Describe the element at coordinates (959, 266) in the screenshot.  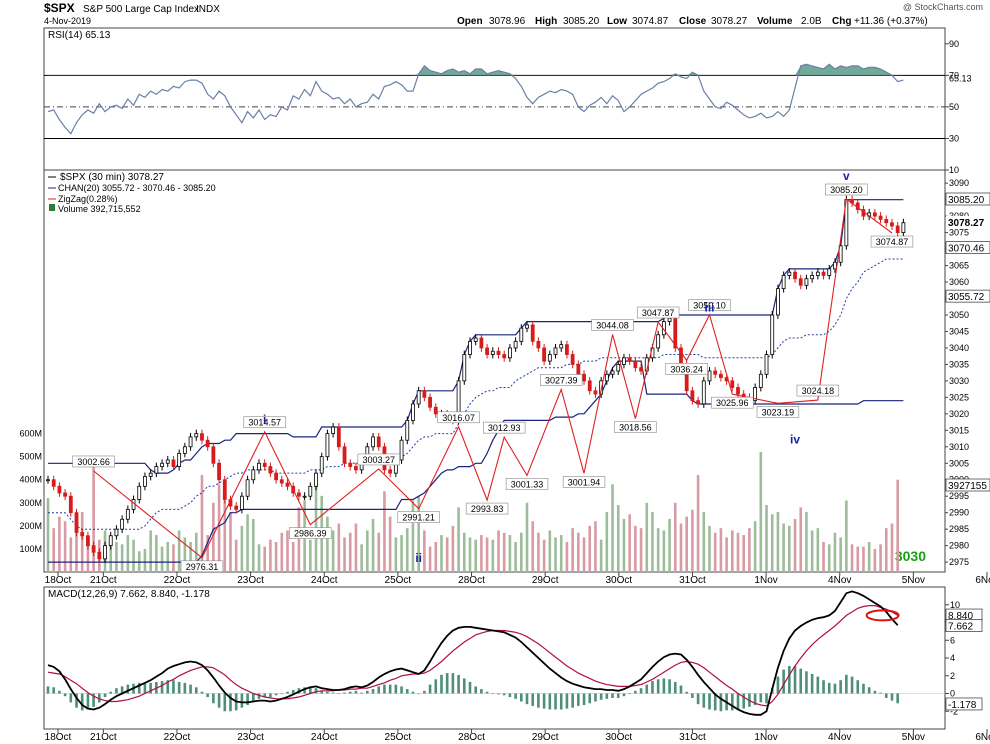
I see `price-tick-label: 3065` at that location.